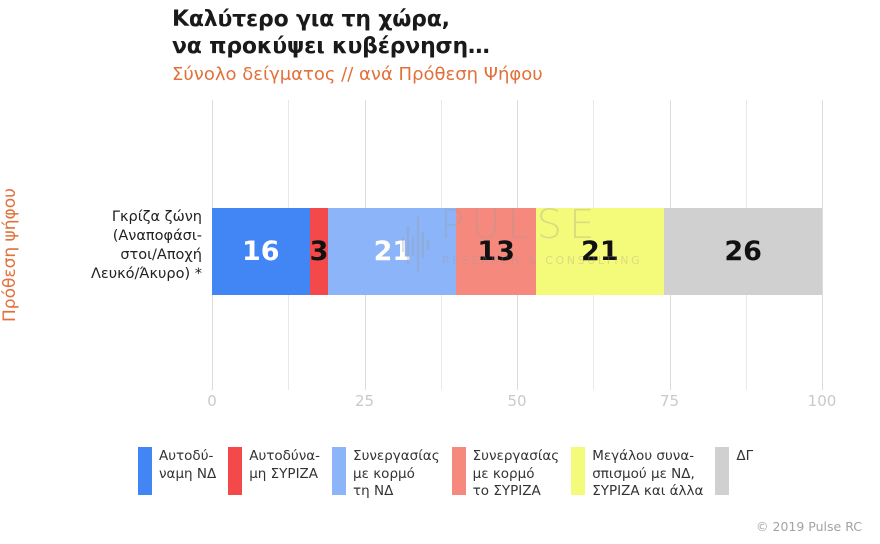  What do you see at coordinates (285, 456) in the screenshot?
I see `legend-label-line: Αυτοδύνα-` at bounding box center [285, 456].